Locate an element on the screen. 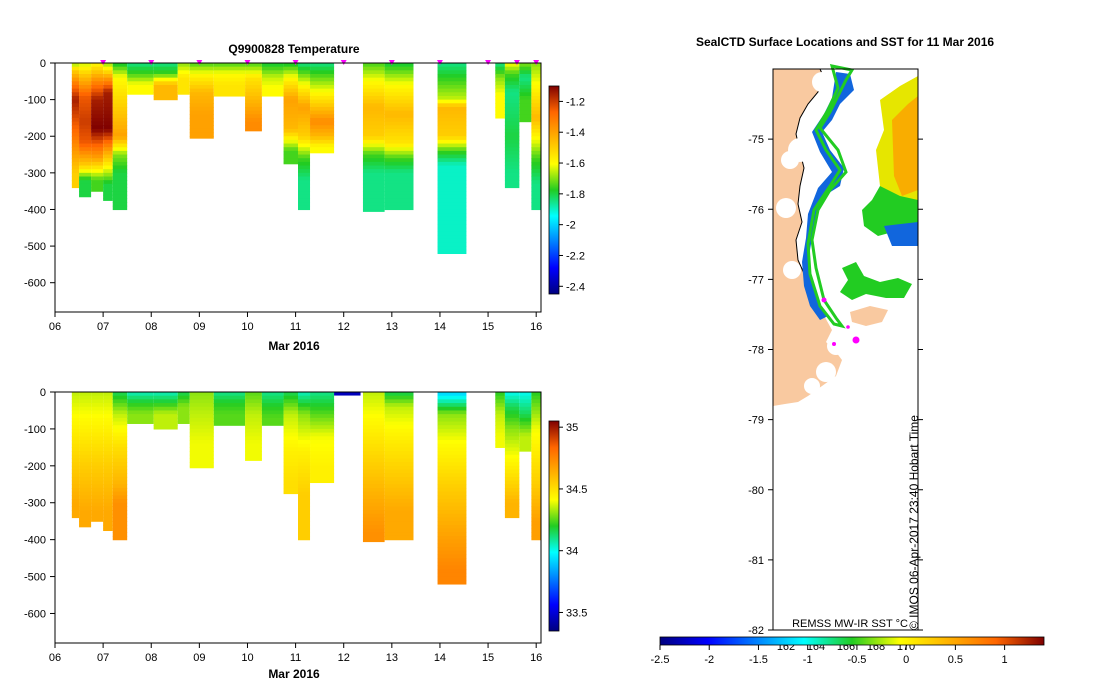  sst-colorbar-tick-label: -1 is located at coordinates (808, 660).